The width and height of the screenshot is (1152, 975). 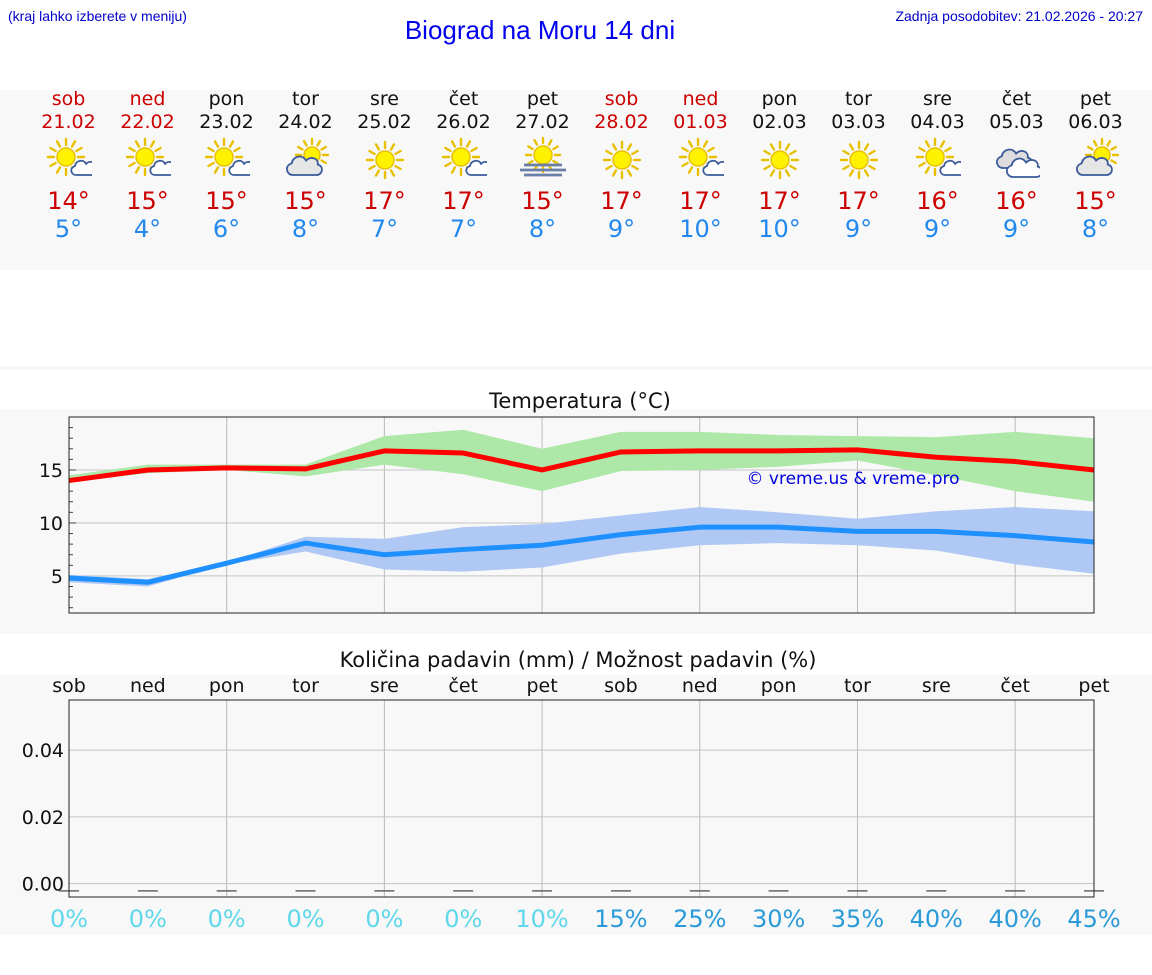 I want to click on day-forecast: sre 25.02 17° 7°, so click(x=384, y=165).